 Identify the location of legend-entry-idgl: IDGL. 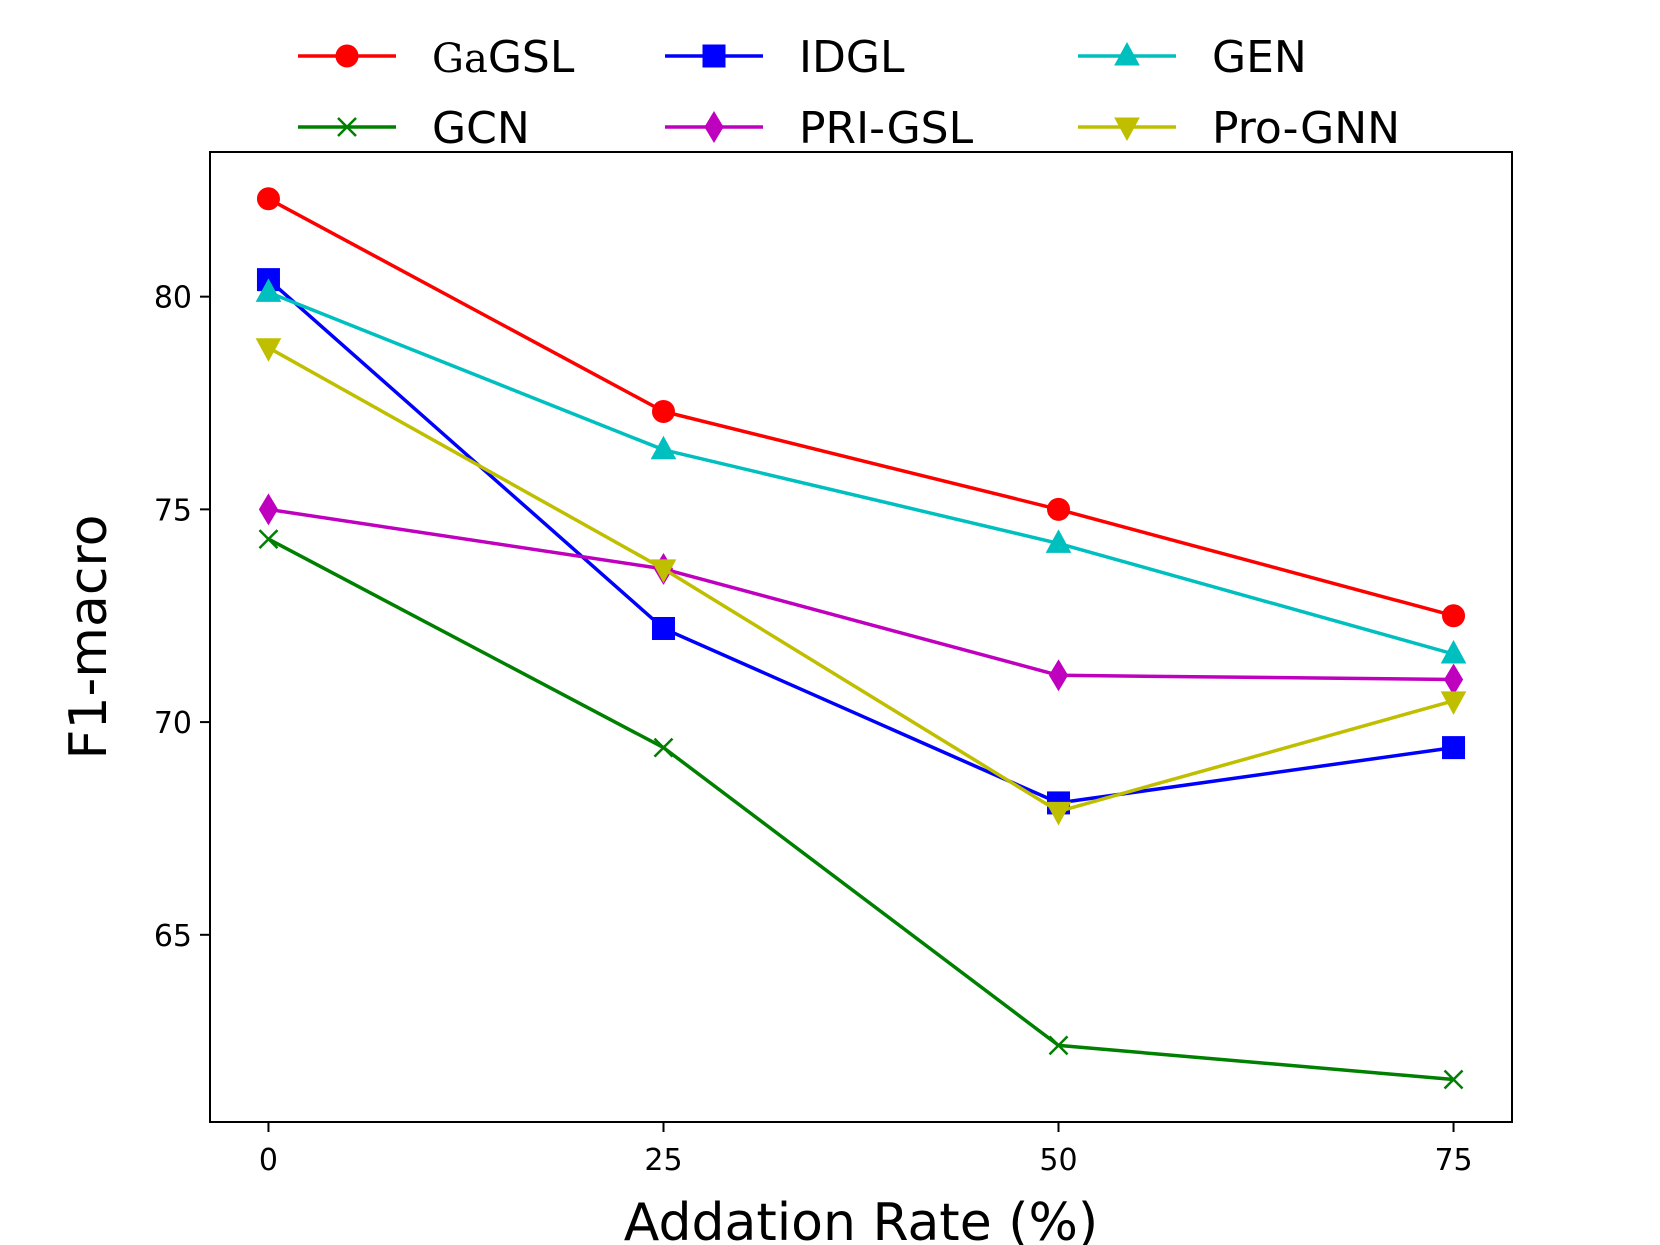
(785, 57).